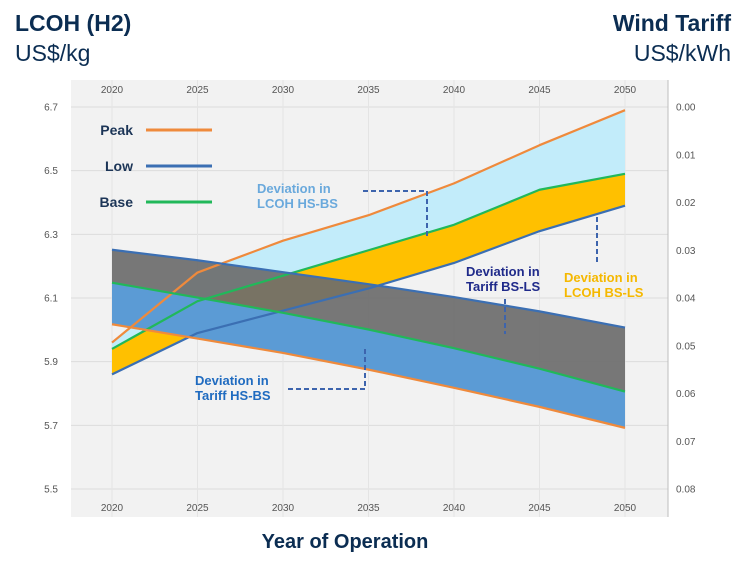 Image resolution: width=749 pixels, height=568 pixels. What do you see at coordinates (345, 542) in the screenshot?
I see `x-axis-title: Year of Operation` at bounding box center [345, 542].